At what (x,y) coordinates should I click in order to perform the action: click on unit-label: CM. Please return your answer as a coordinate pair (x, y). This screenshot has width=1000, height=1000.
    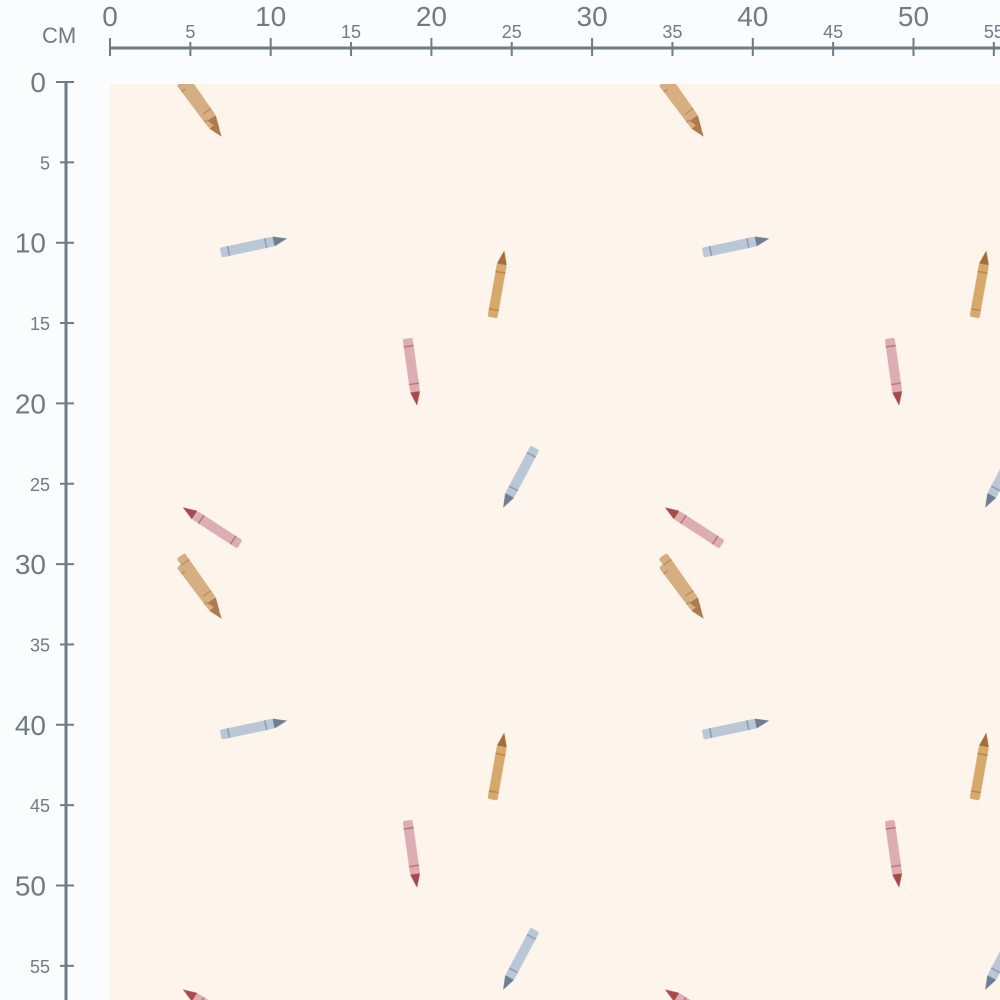
    Looking at the image, I should click on (59, 35).